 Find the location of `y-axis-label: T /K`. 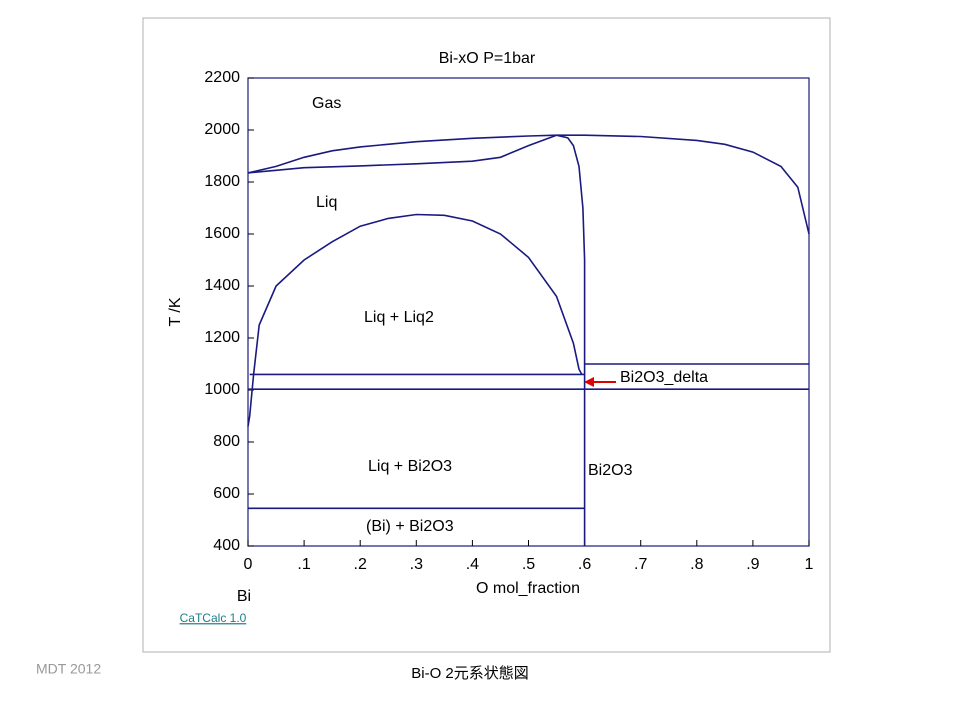

y-axis-label: T /K is located at coordinates (175, 311).